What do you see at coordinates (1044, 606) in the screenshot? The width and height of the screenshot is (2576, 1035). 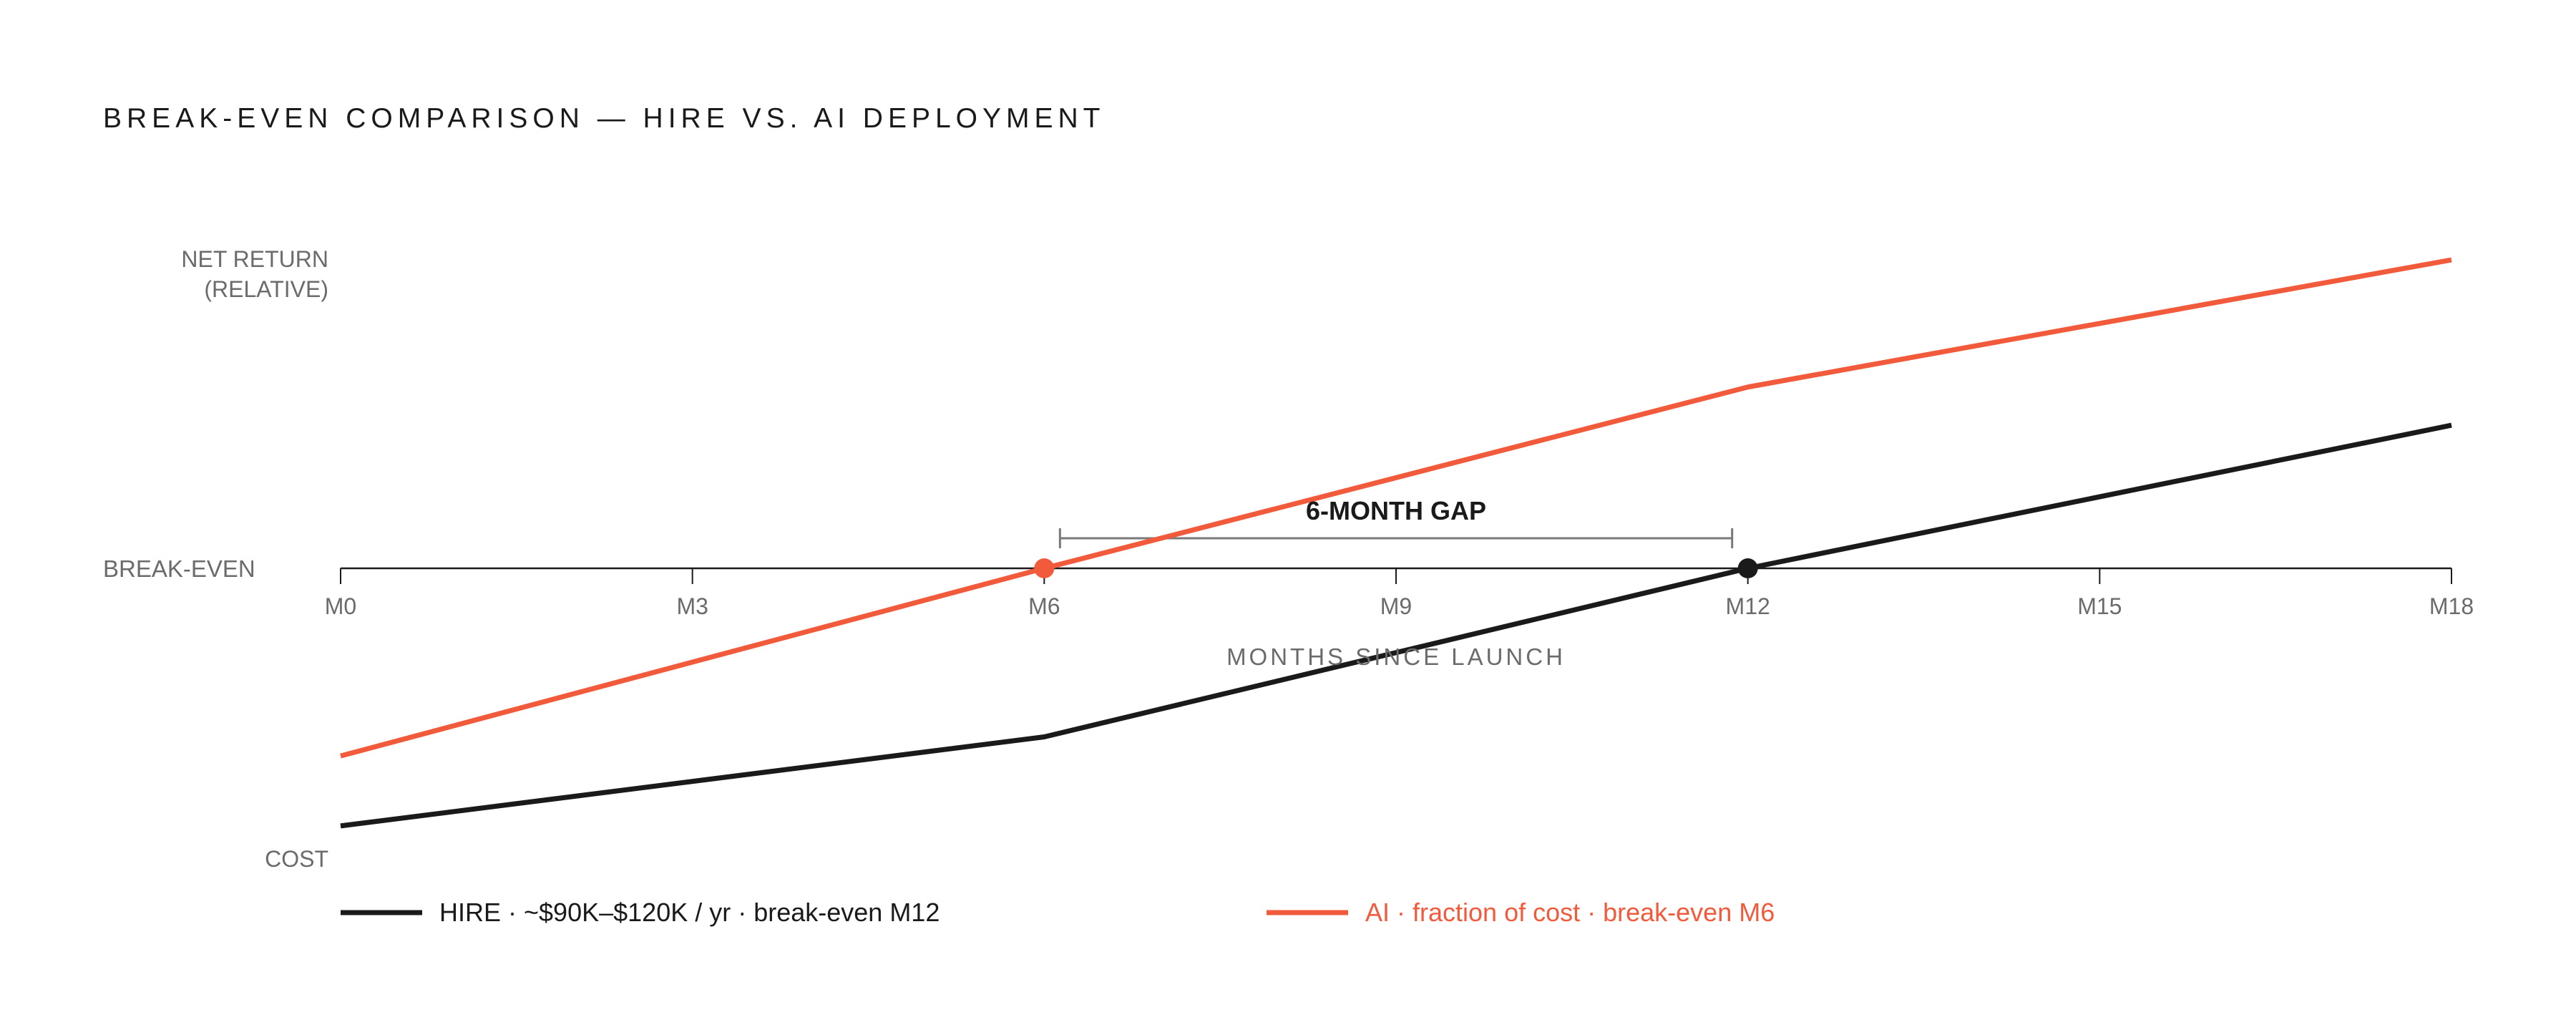 I see `x-tick-label: M6` at bounding box center [1044, 606].